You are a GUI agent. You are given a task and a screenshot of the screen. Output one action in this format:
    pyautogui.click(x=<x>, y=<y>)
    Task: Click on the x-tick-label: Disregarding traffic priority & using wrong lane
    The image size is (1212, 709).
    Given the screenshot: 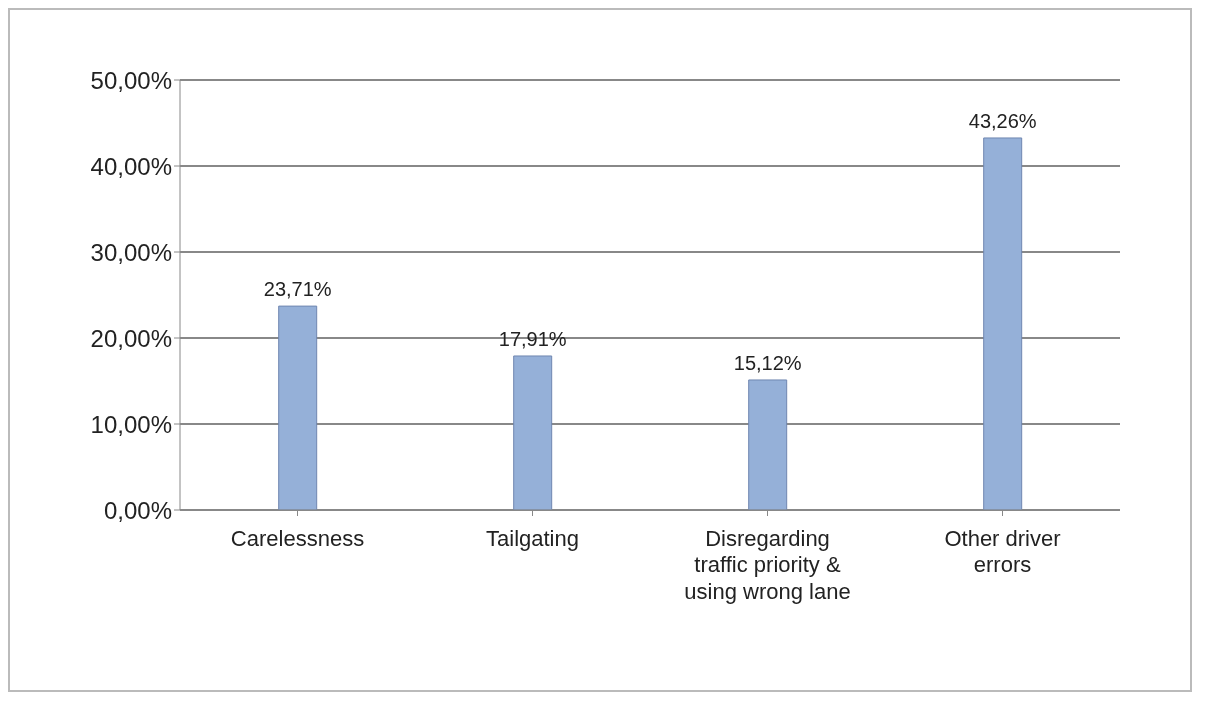 What is the action you would take?
    pyautogui.click(x=767, y=564)
    